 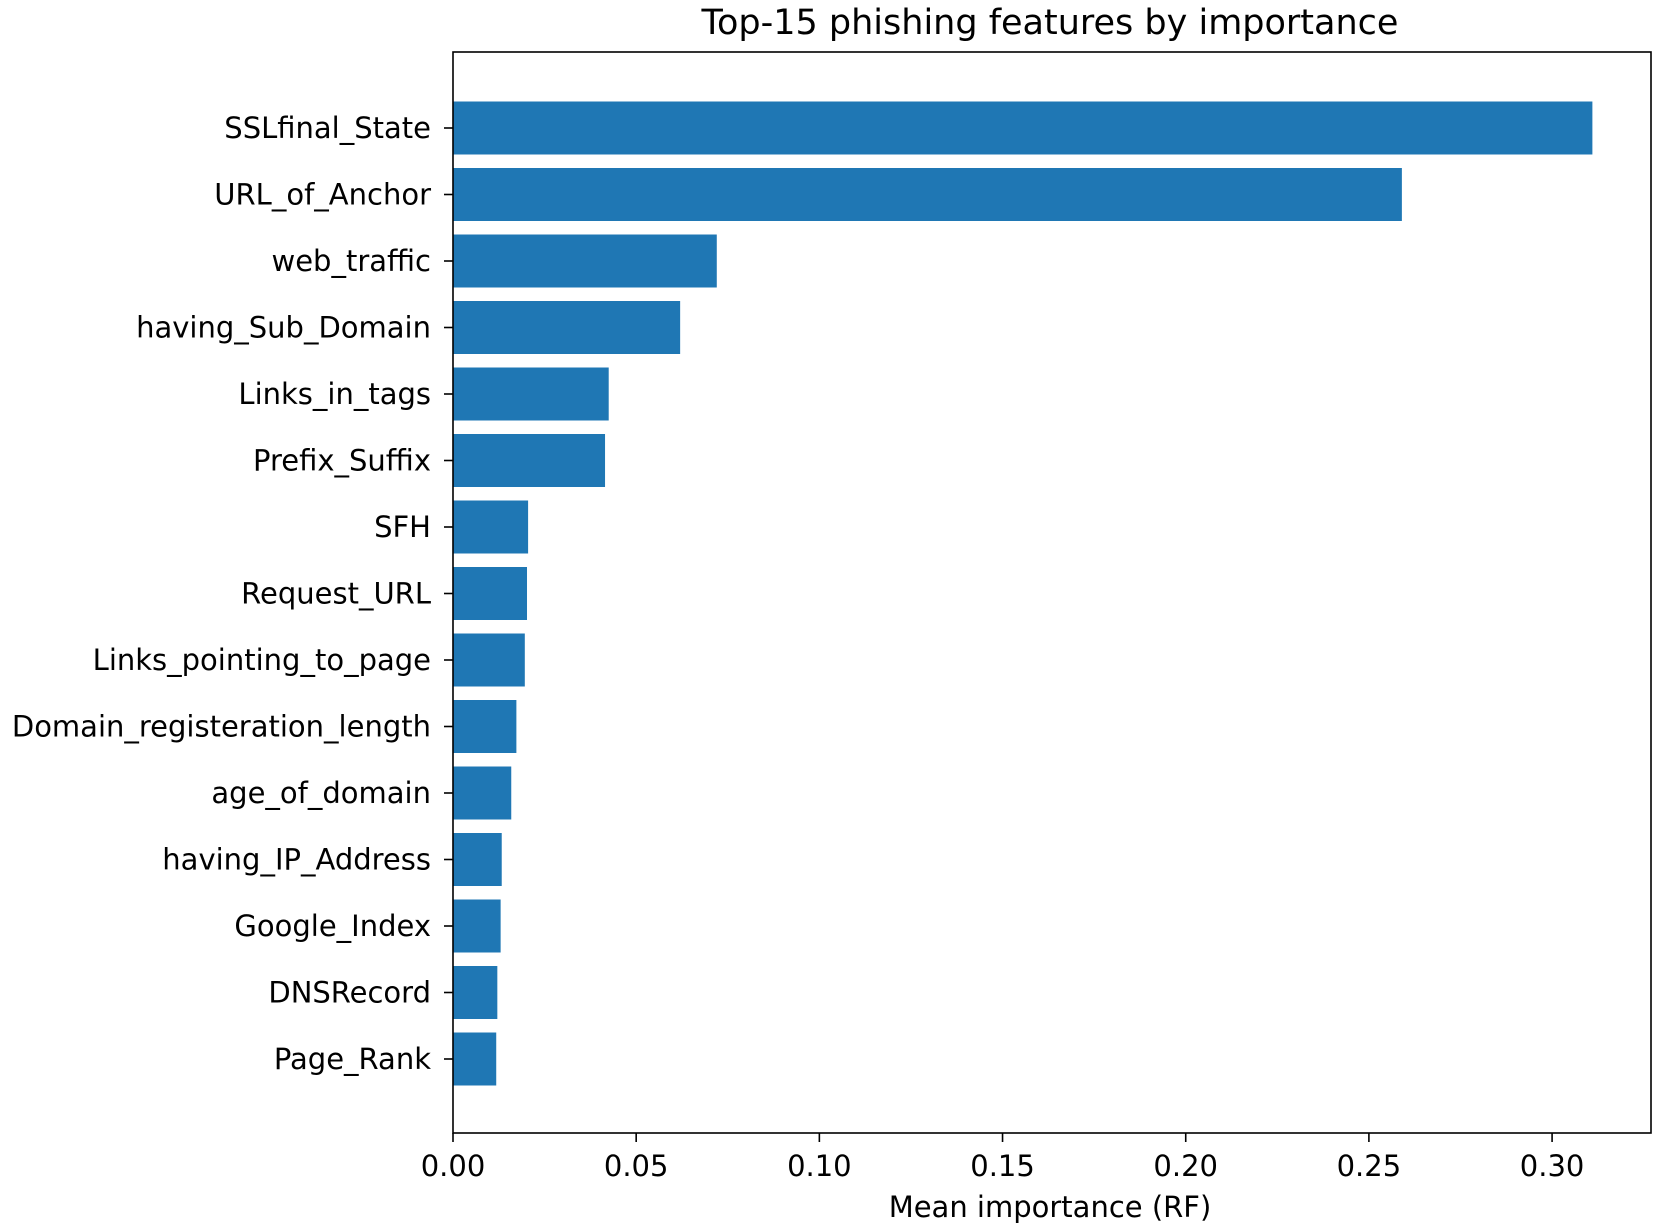 What do you see at coordinates (352, 1059) in the screenshot?
I see `y-tick-label: Page_Rank` at bounding box center [352, 1059].